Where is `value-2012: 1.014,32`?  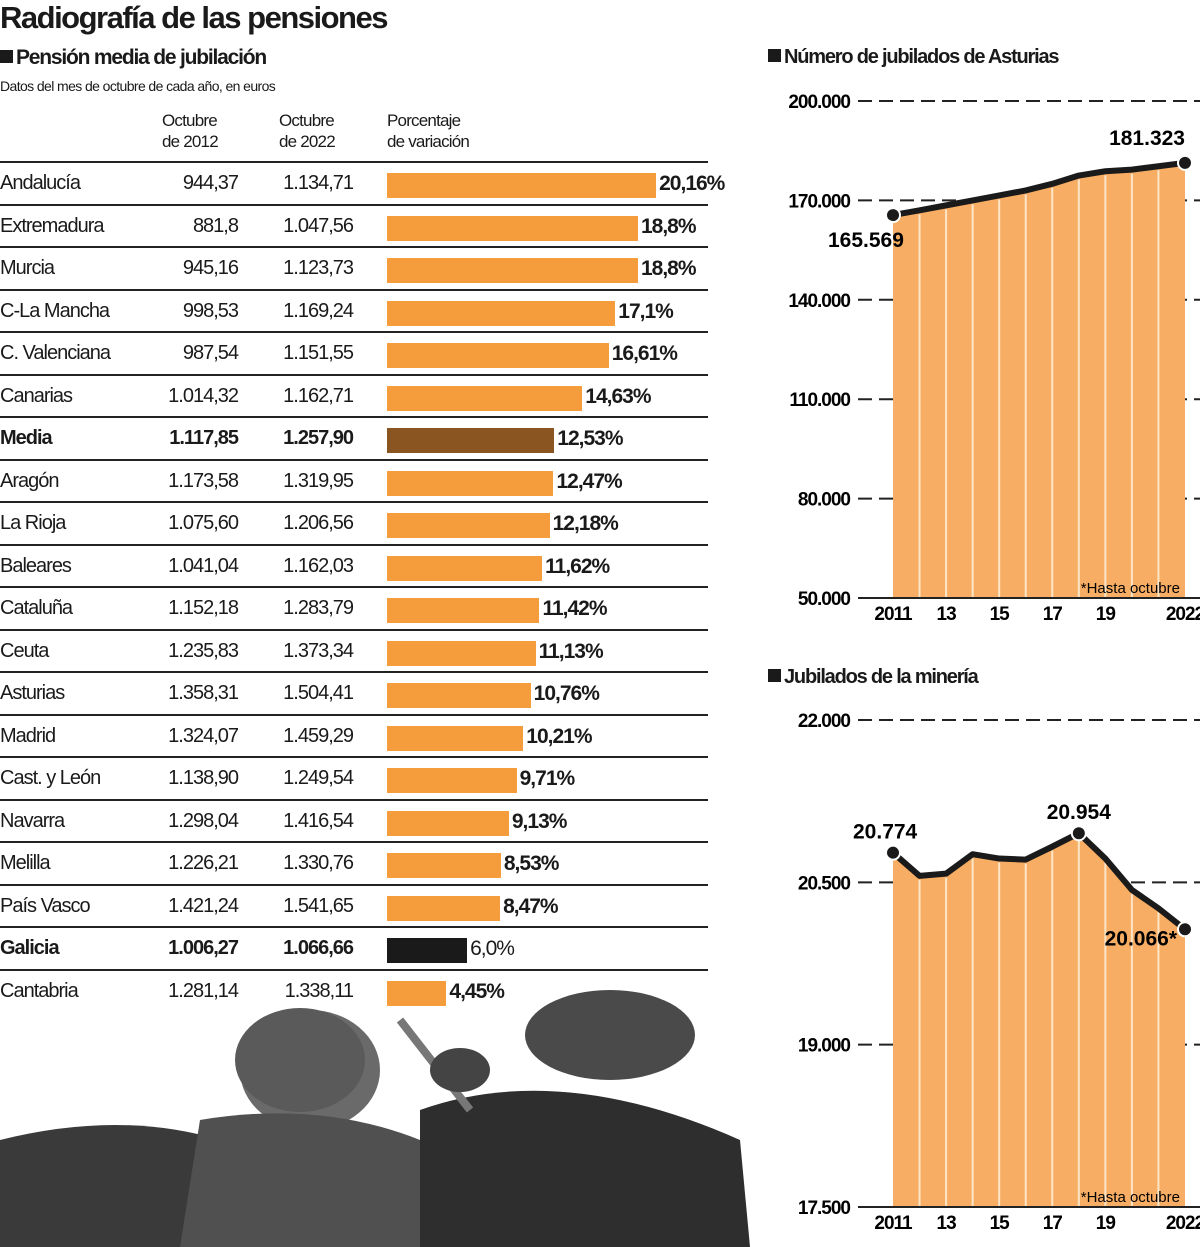 value-2012: 1.014,32 is located at coordinates (203, 395).